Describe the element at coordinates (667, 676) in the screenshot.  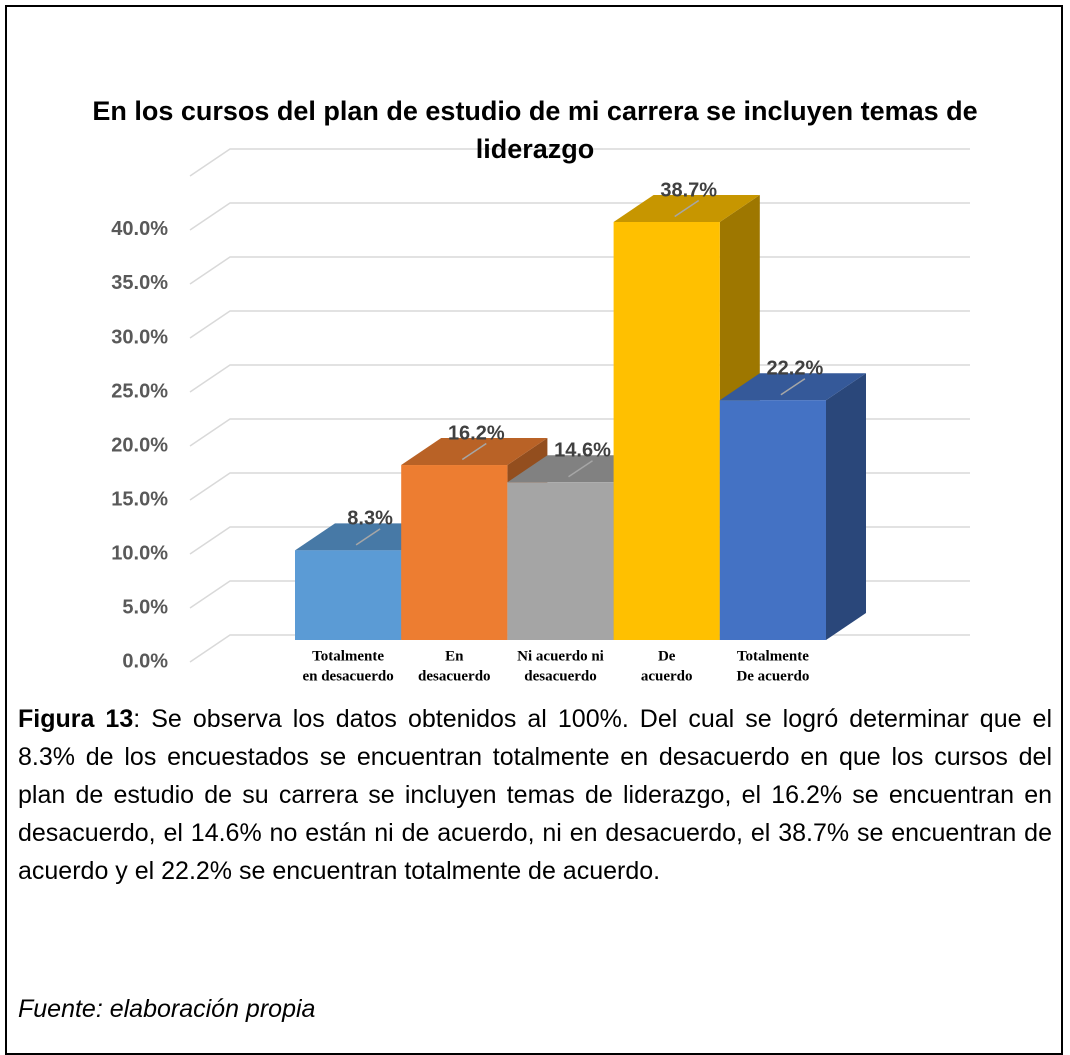
I see `x-tick-label: acuerdo` at that location.